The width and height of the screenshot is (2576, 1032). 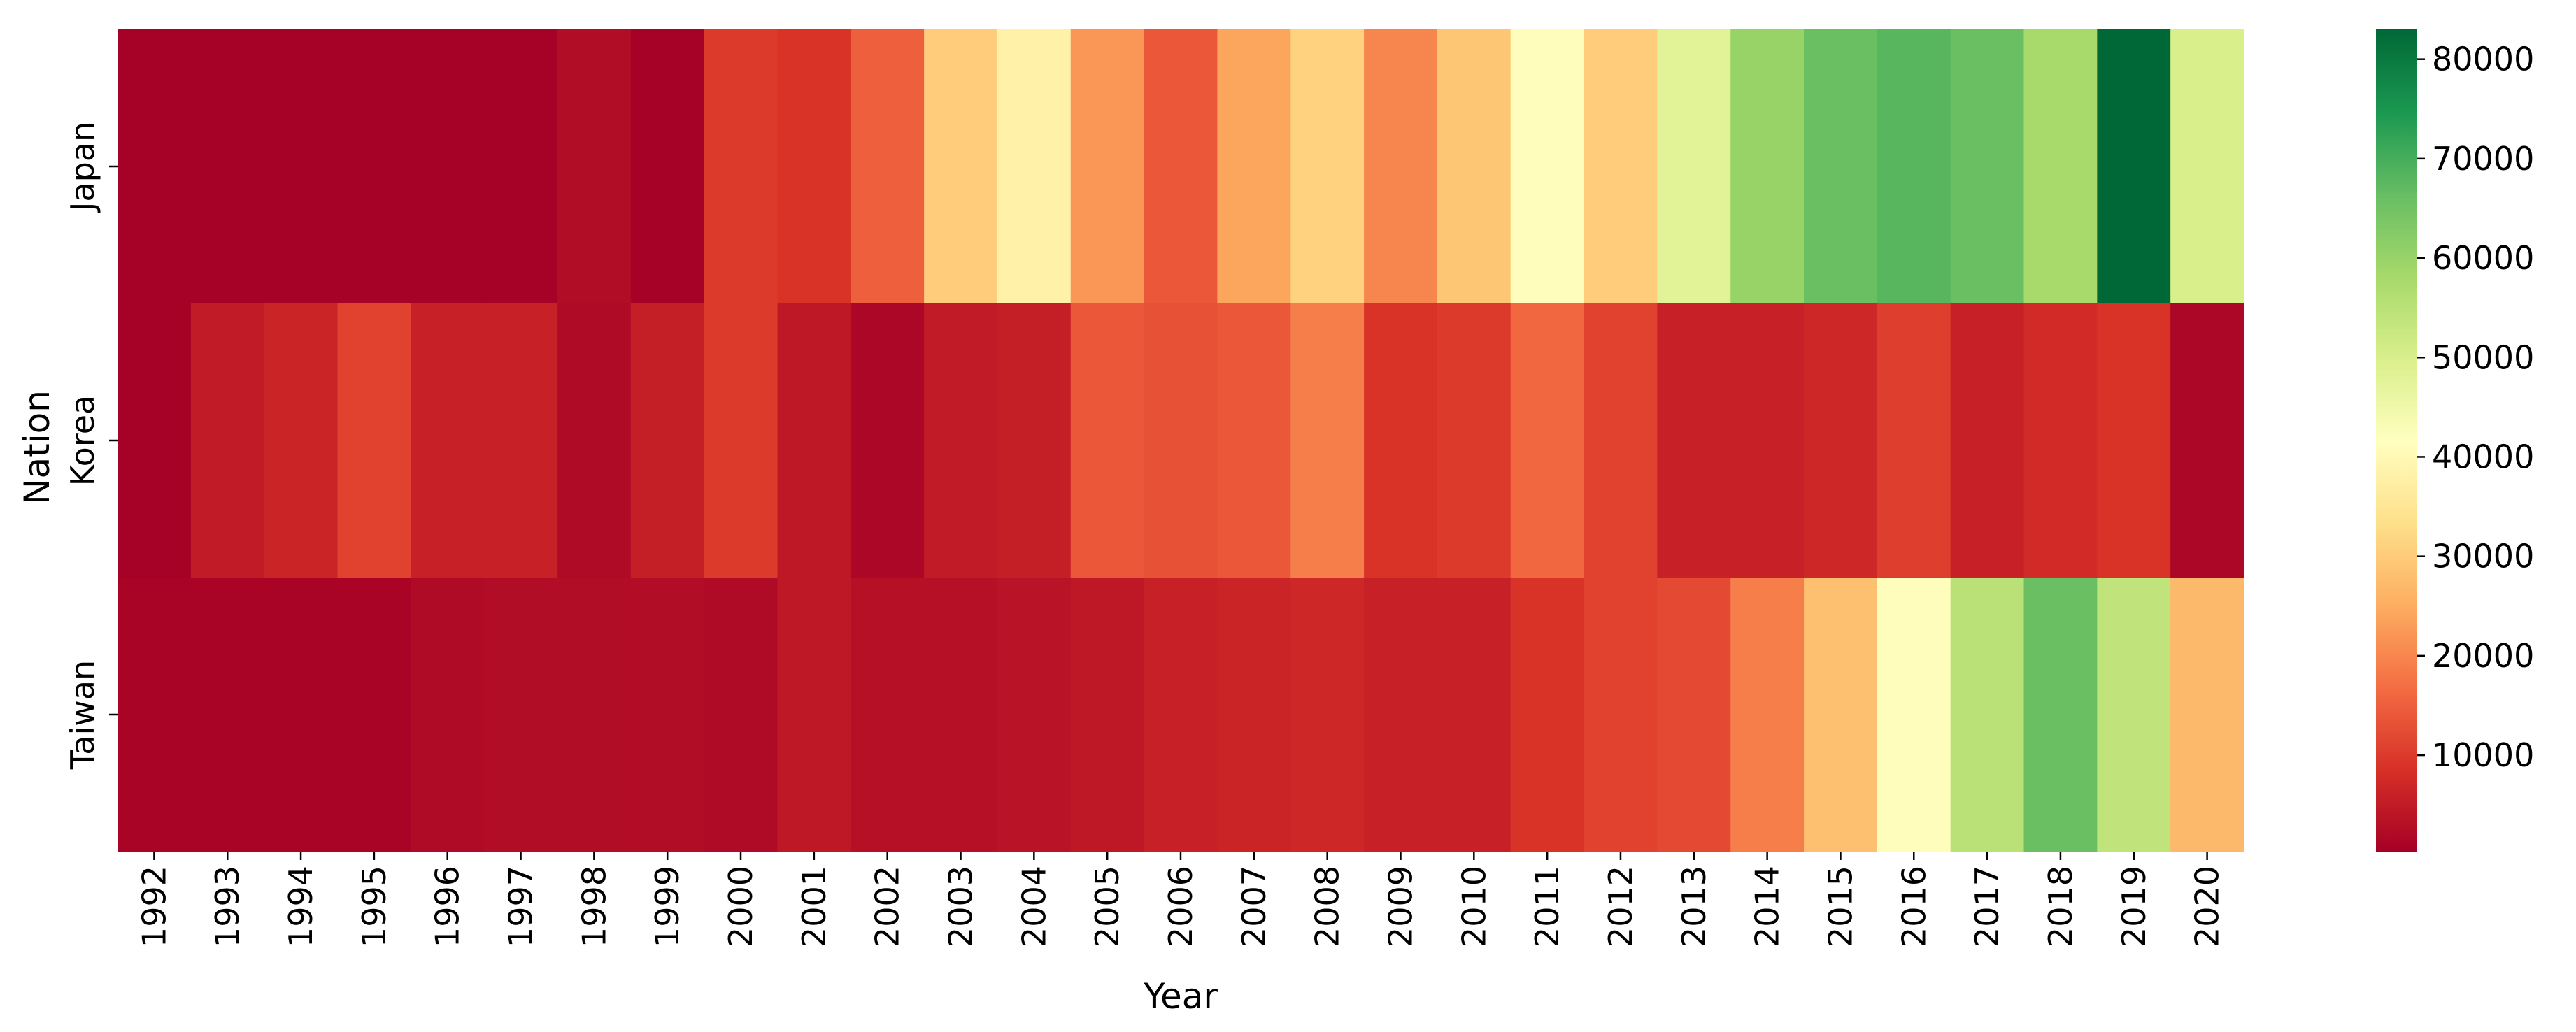 I want to click on x-axis-label: Year, so click(x=1180, y=996).